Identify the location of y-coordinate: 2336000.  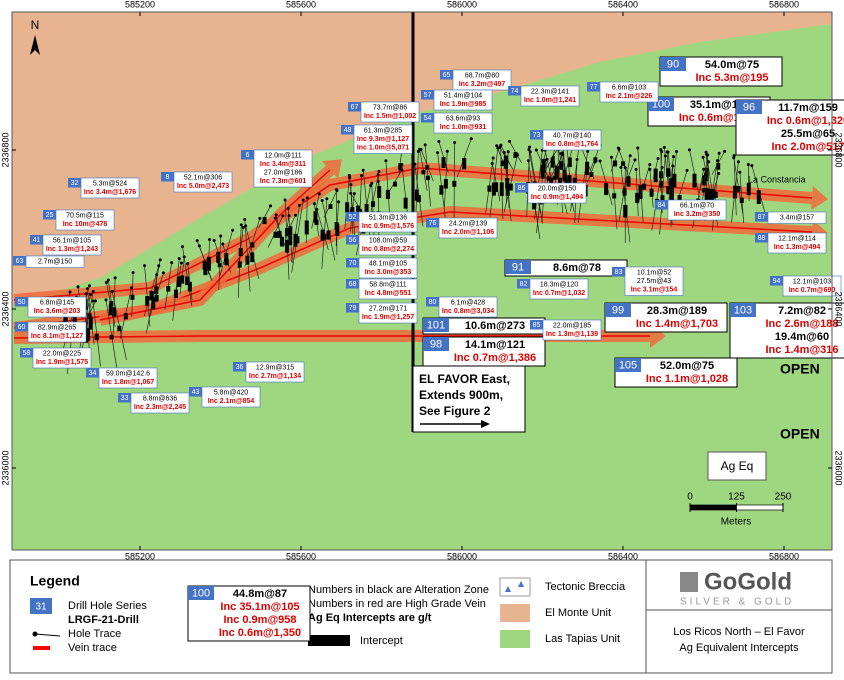
(839, 467).